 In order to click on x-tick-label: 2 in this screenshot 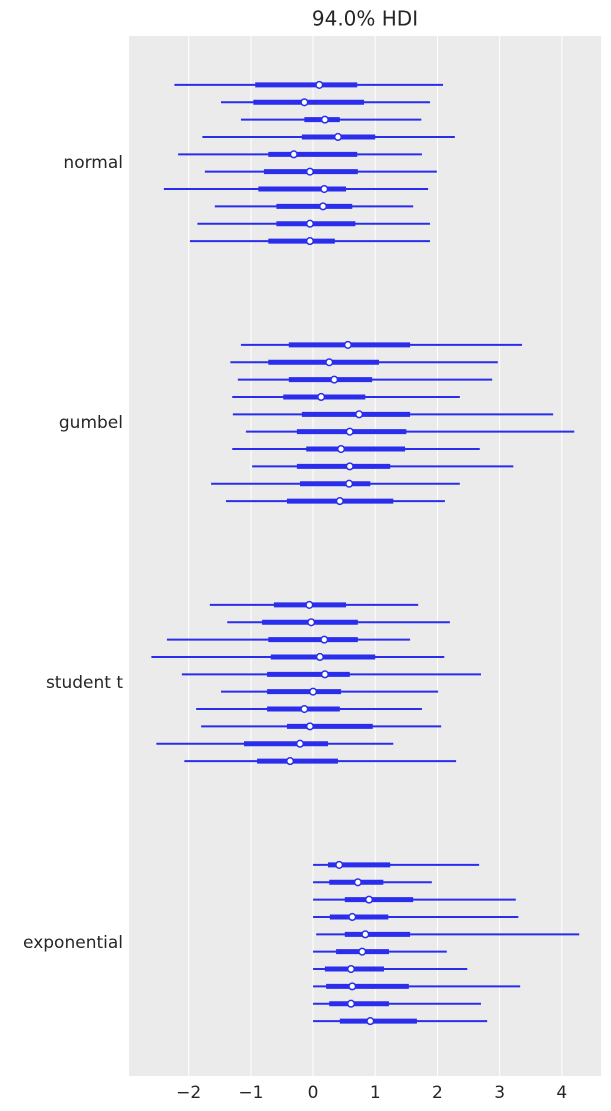, I will do `click(437, 1093)`.